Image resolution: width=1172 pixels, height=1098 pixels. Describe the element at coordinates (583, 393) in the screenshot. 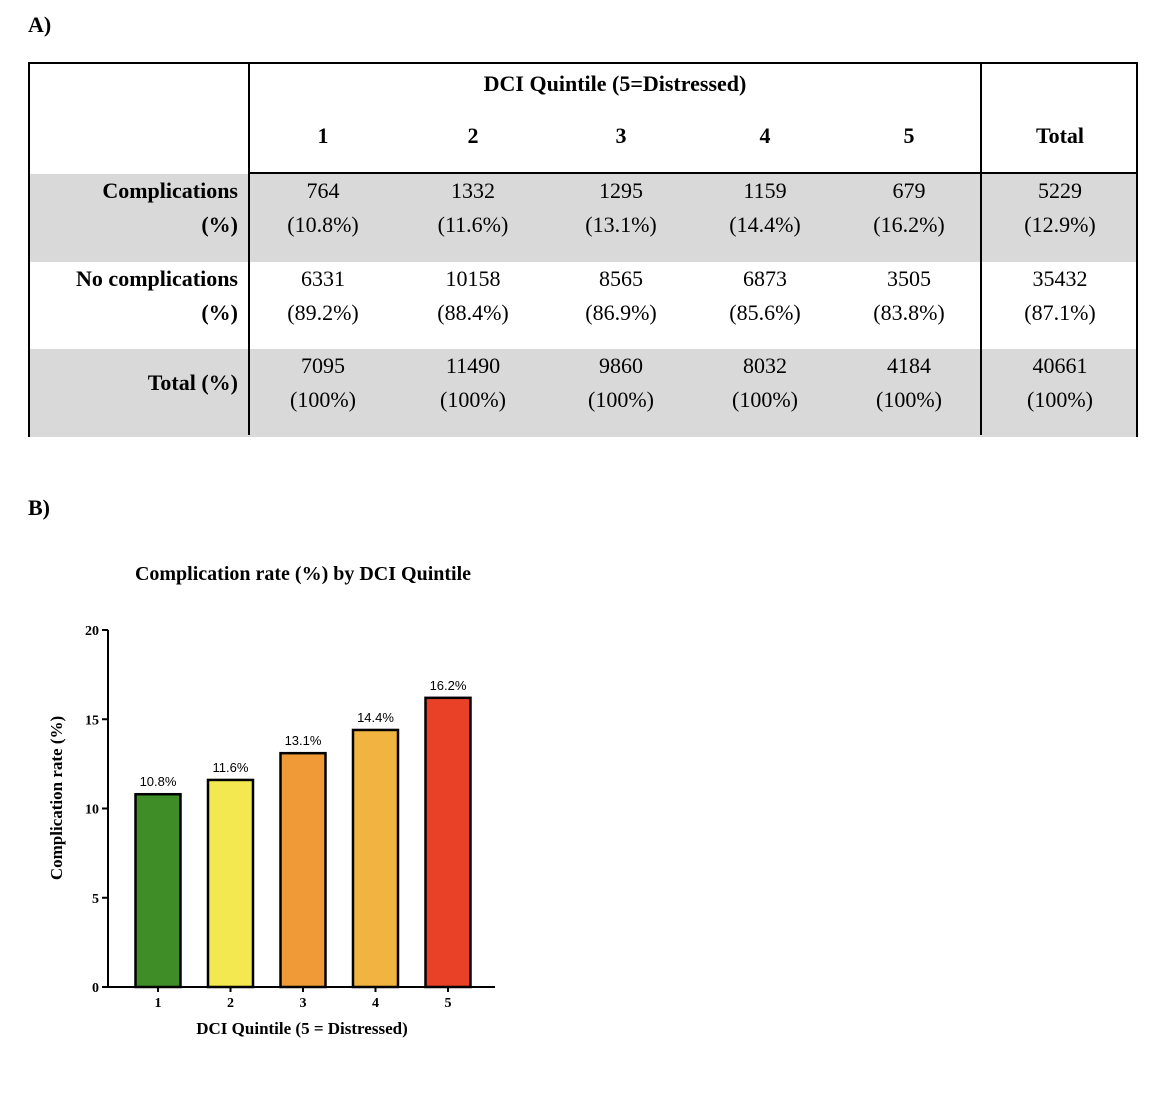

I see `row-band-total` at that location.